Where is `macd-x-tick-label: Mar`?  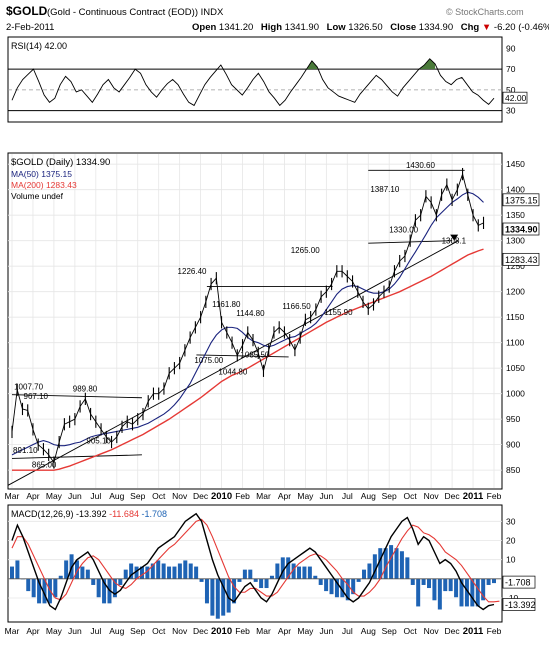 macd-x-tick-label: Mar is located at coordinates (12, 631).